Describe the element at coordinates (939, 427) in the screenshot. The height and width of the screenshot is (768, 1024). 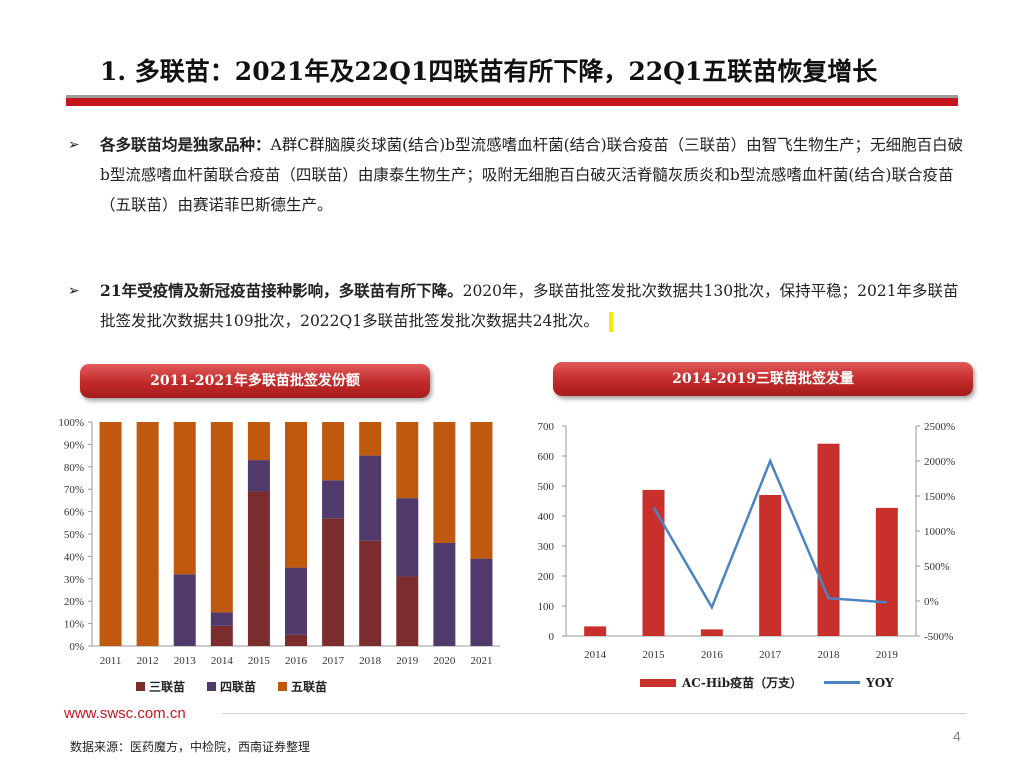
I see `chart2-right-tick-label: 2500%` at that location.